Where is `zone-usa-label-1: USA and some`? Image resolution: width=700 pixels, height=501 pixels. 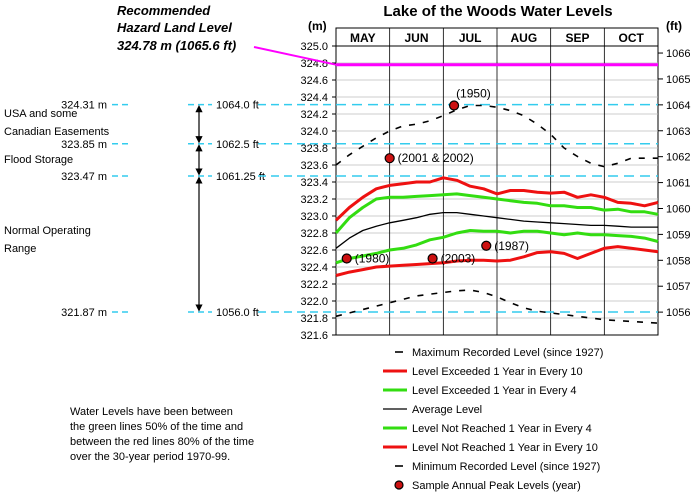 zone-usa-label-1: USA and some is located at coordinates (40, 114).